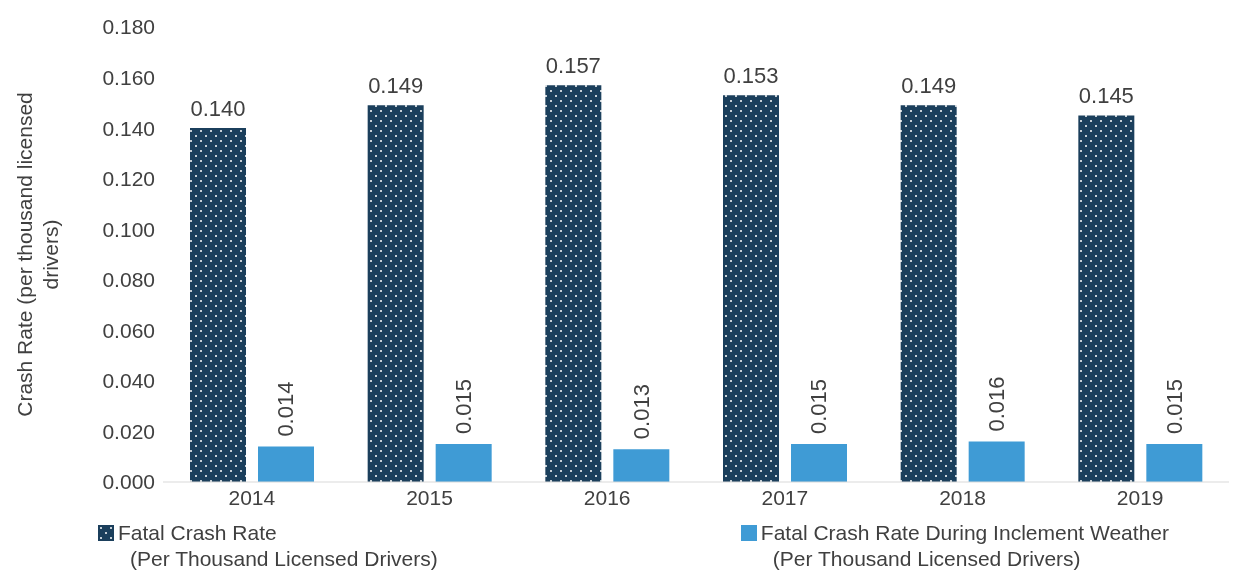  What do you see at coordinates (429, 497) in the screenshot?
I see `x-tick-label: 2015` at bounding box center [429, 497].